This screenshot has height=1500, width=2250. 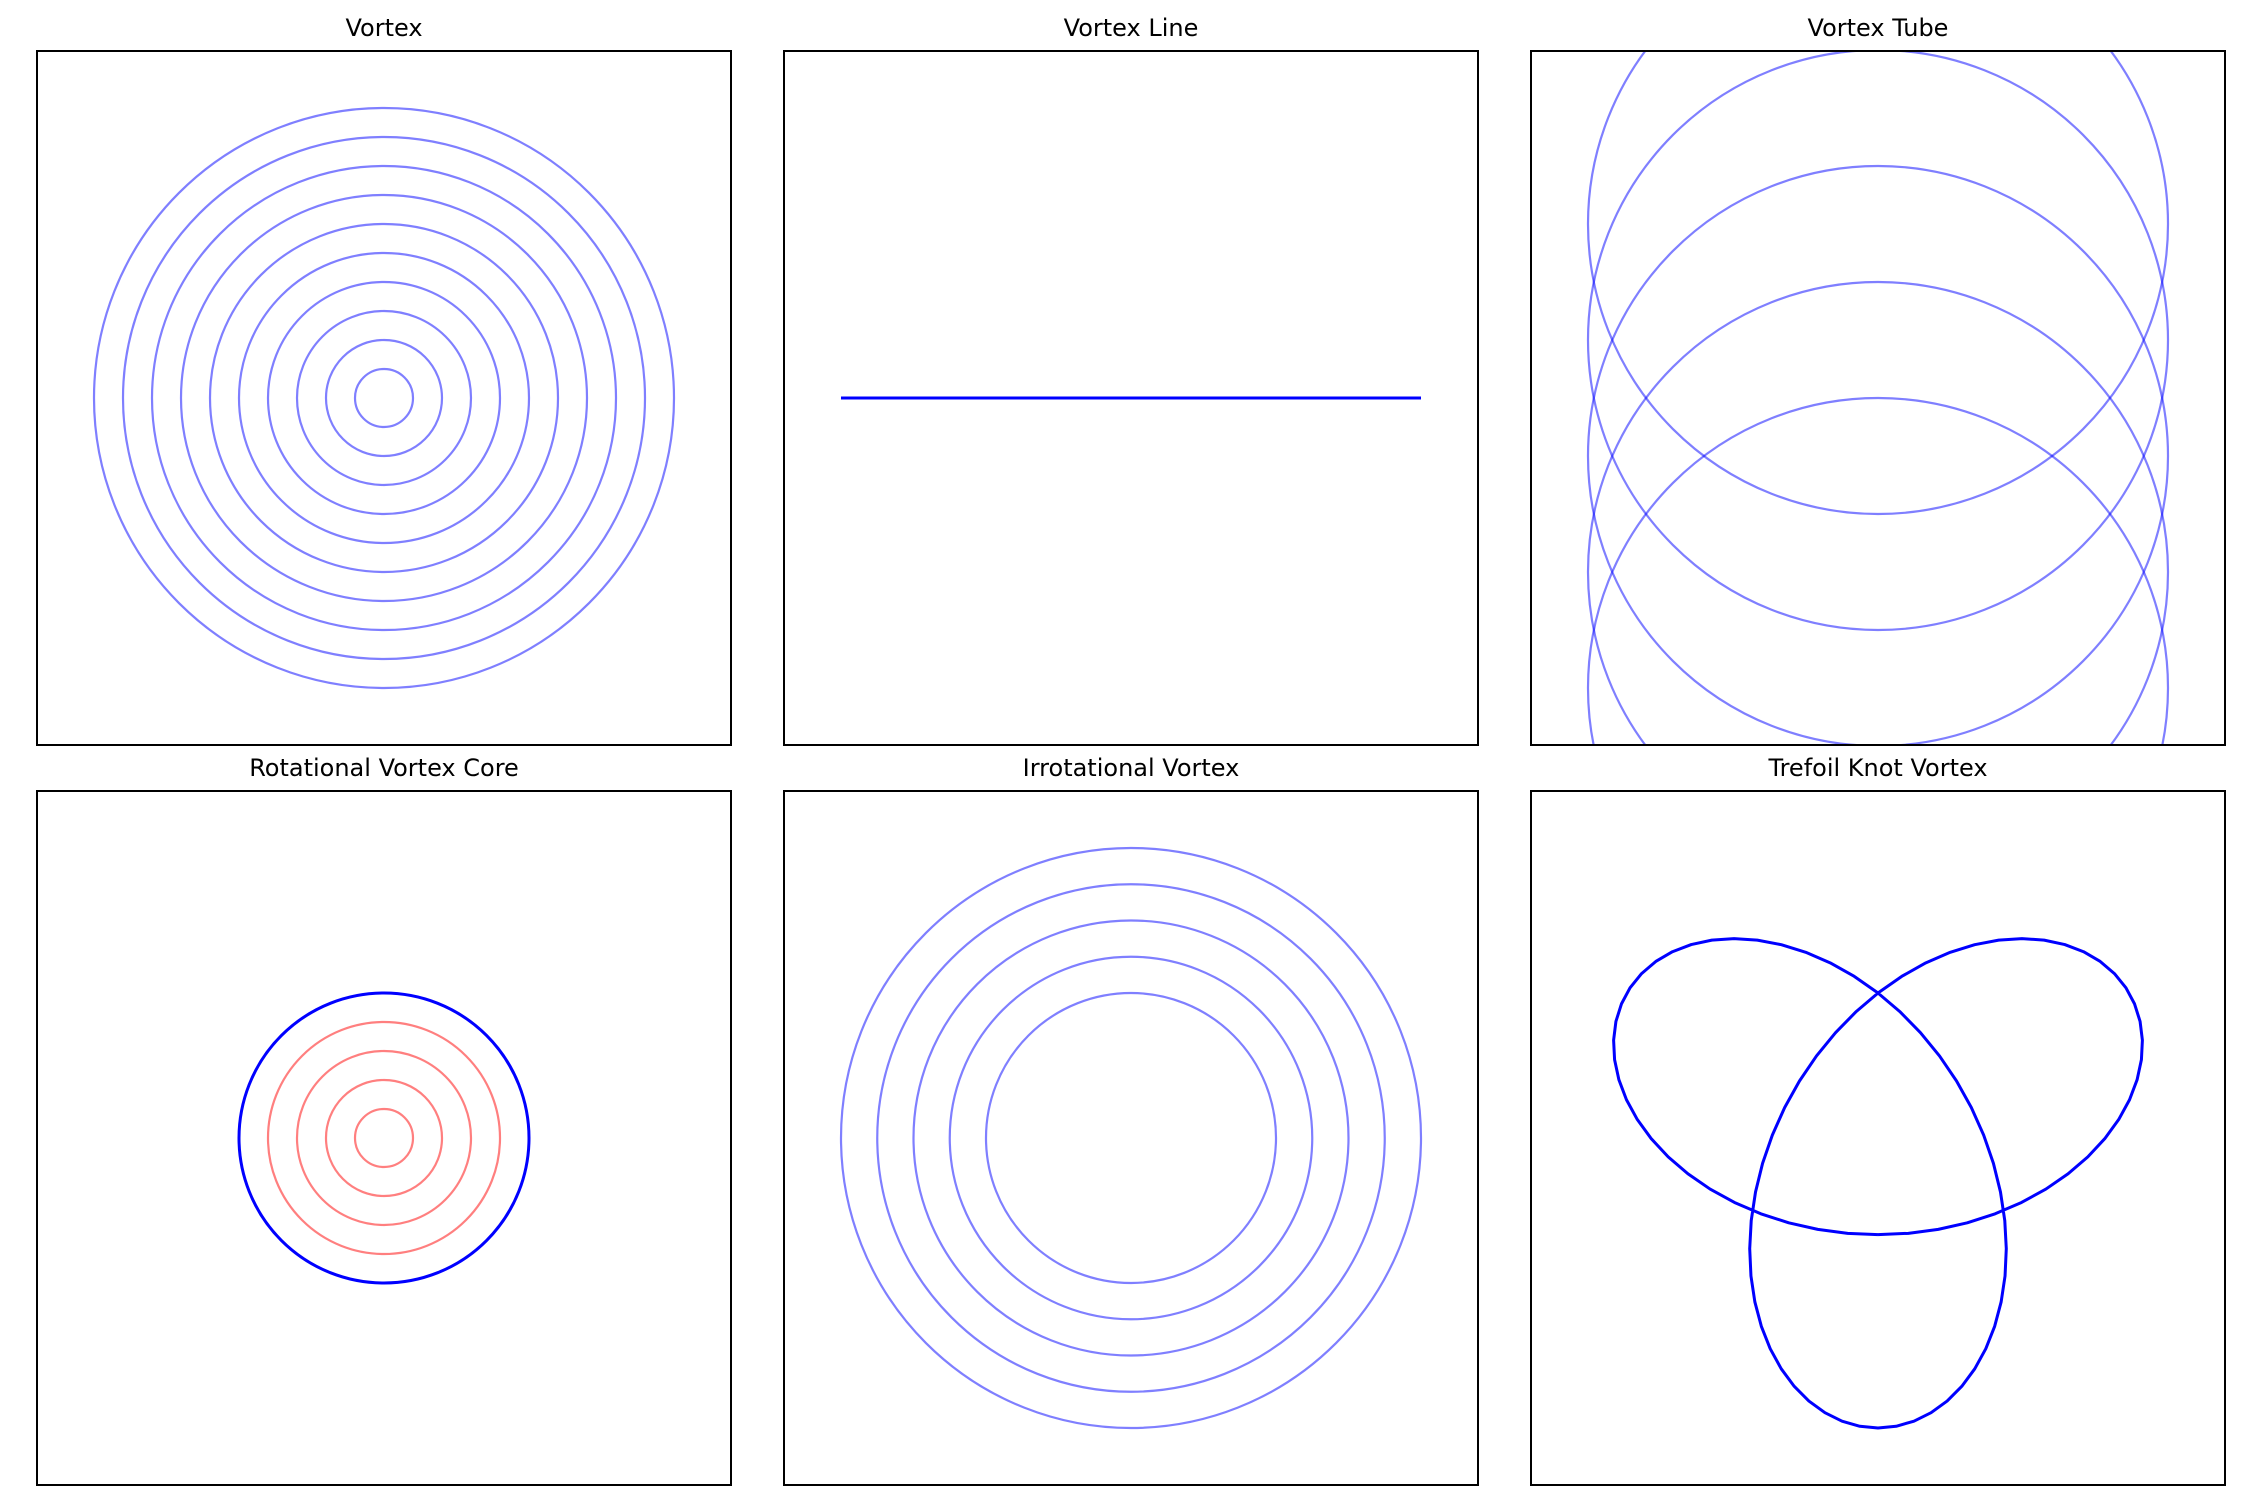 What do you see at coordinates (1131, 28) in the screenshot?
I see `panel-title: Vortex Line` at bounding box center [1131, 28].